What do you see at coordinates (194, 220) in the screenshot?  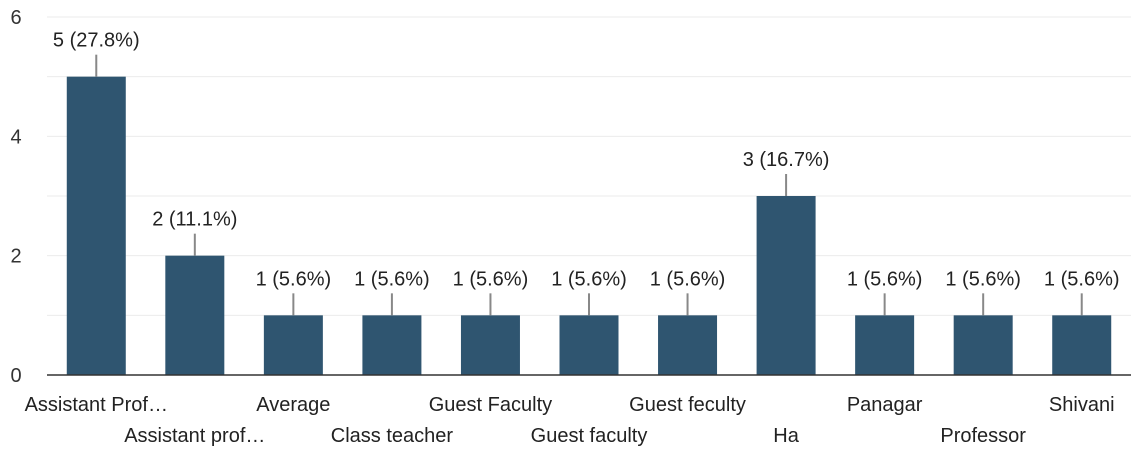 I see `data-label: 2 (11.1%)` at bounding box center [194, 220].